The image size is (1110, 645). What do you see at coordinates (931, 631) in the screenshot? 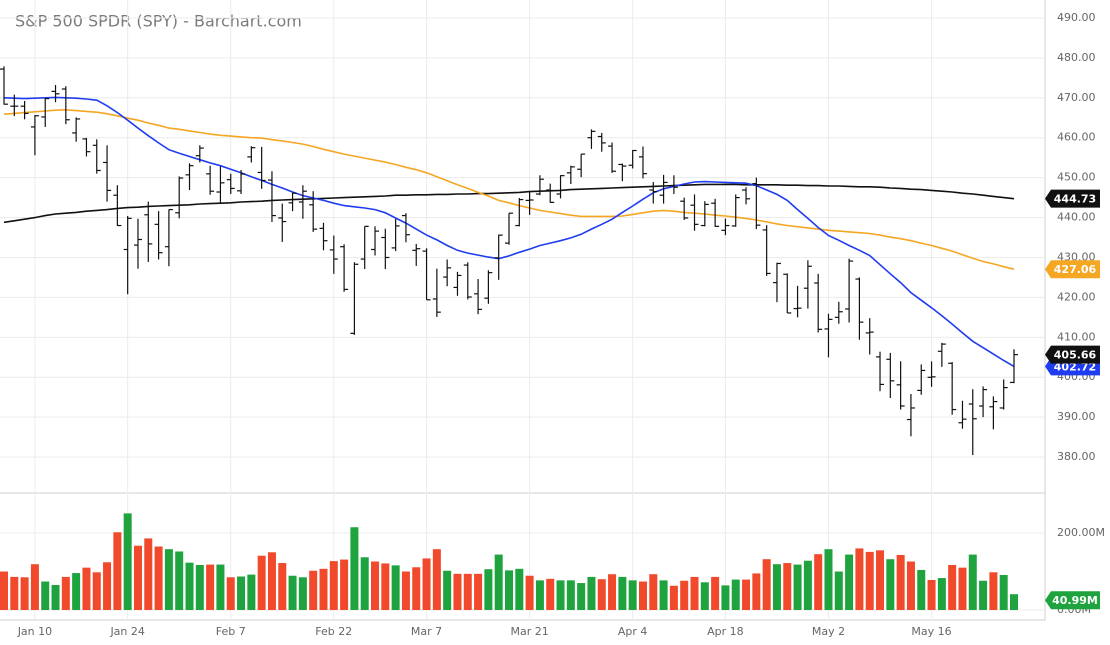
I see `x-tick-label: May 16` at bounding box center [931, 631].